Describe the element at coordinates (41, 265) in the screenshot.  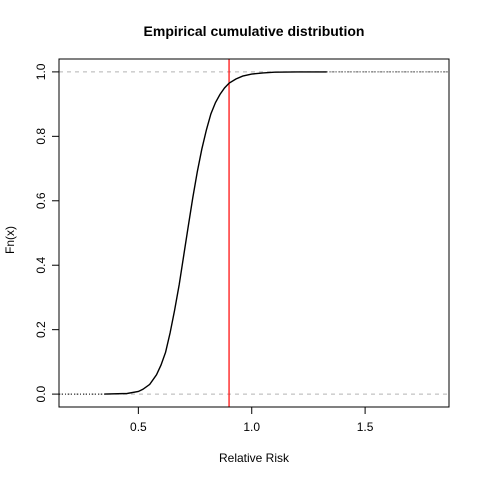
I see `y-tick-label: 0.4` at that location.